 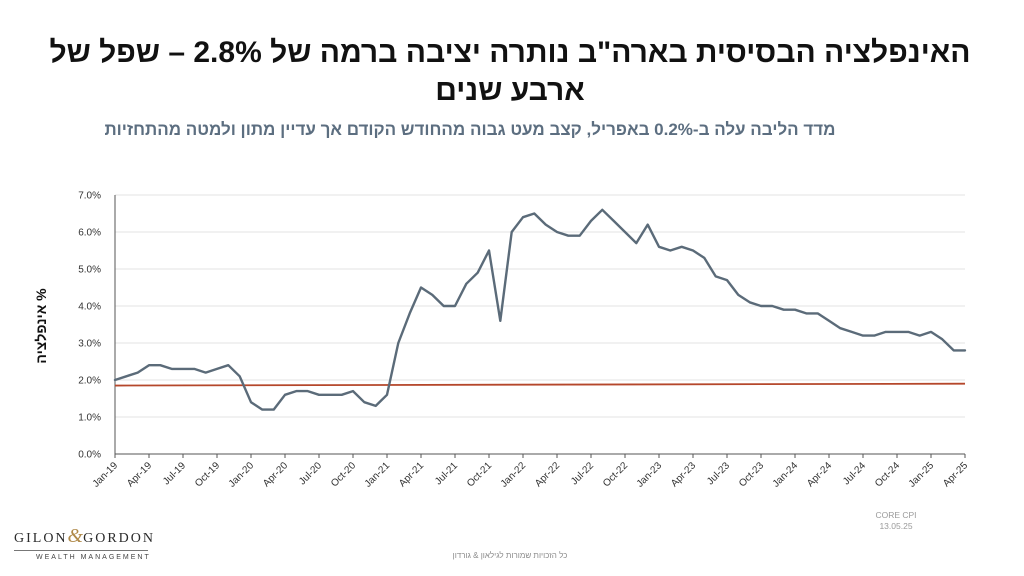 I want to click on logo-ampersand: &, so click(x=75, y=536).